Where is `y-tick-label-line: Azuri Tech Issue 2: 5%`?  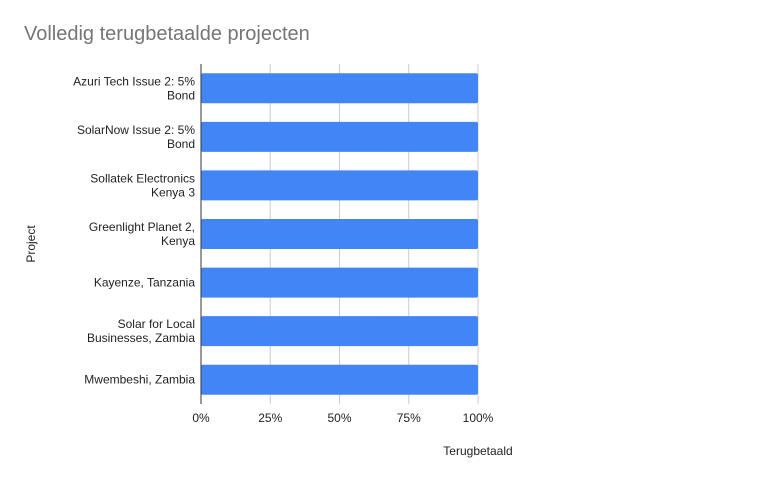 y-tick-label-line: Azuri Tech Issue 2: 5% is located at coordinates (134, 81).